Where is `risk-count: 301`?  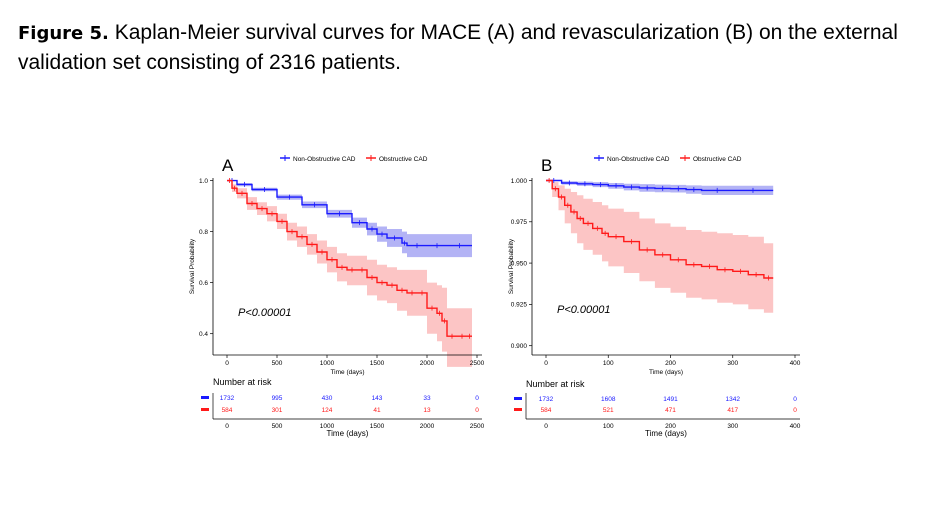
risk-count: 301 is located at coordinates (277, 410).